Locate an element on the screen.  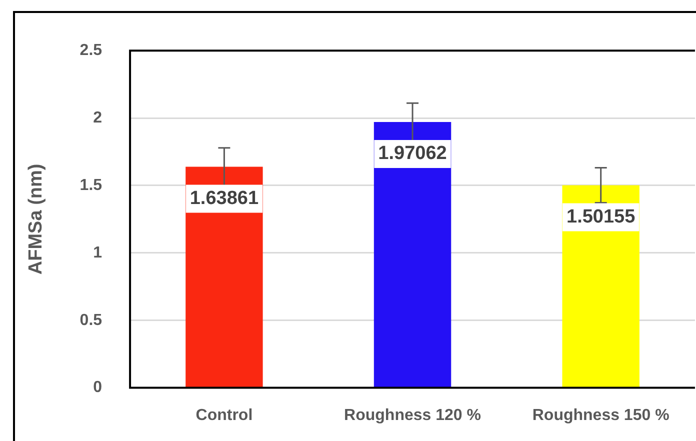
x-tick-label: Roughness 120 % is located at coordinates (412, 415).